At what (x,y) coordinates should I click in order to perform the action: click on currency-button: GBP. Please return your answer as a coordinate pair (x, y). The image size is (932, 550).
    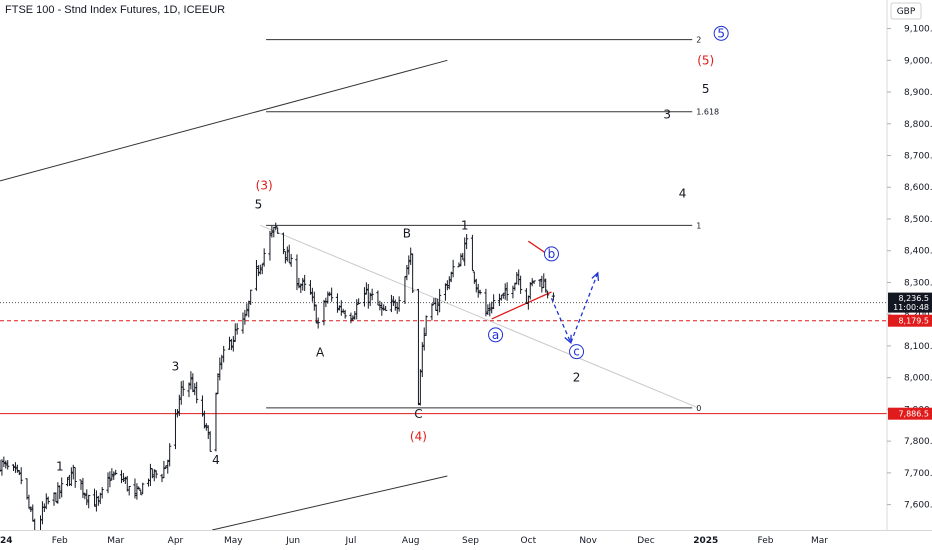
    Looking at the image, I should click on (906, 11).